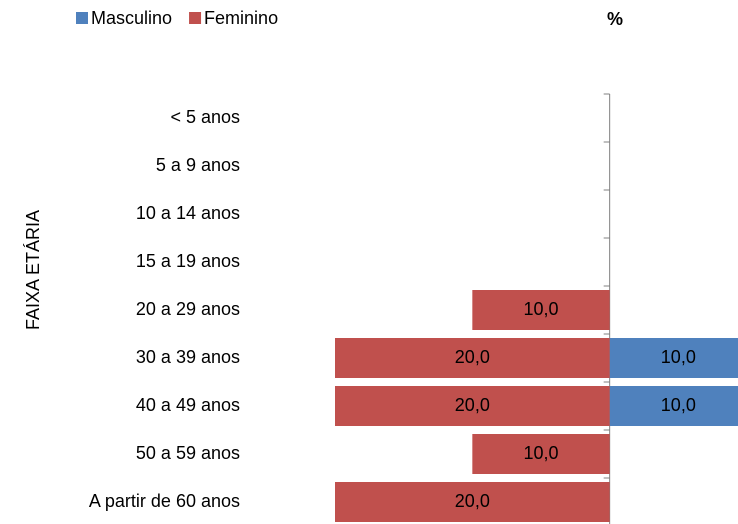  Describe the element at coordinates (33, 270) in the screenshot. I see `y-axis-label: FAIXA ETÁRIA` at that location.